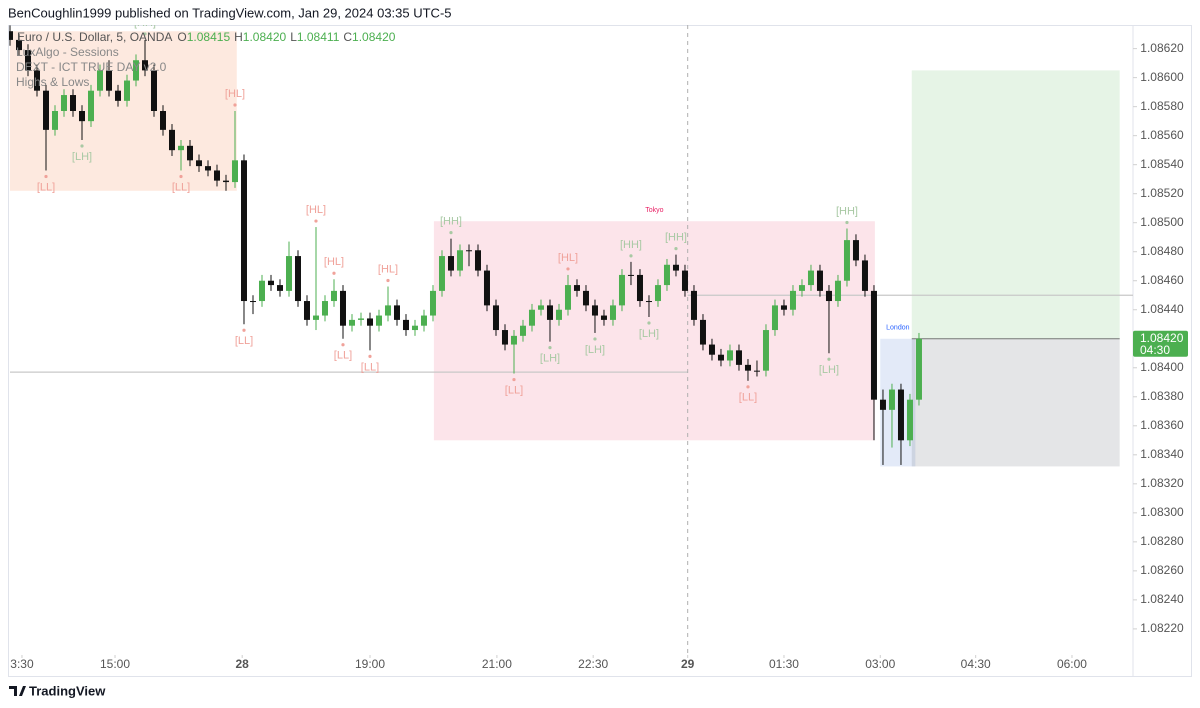 This screenshot has width=1200, height=708. I want to click on x-tick-label: 04:30, so click(976, 664).